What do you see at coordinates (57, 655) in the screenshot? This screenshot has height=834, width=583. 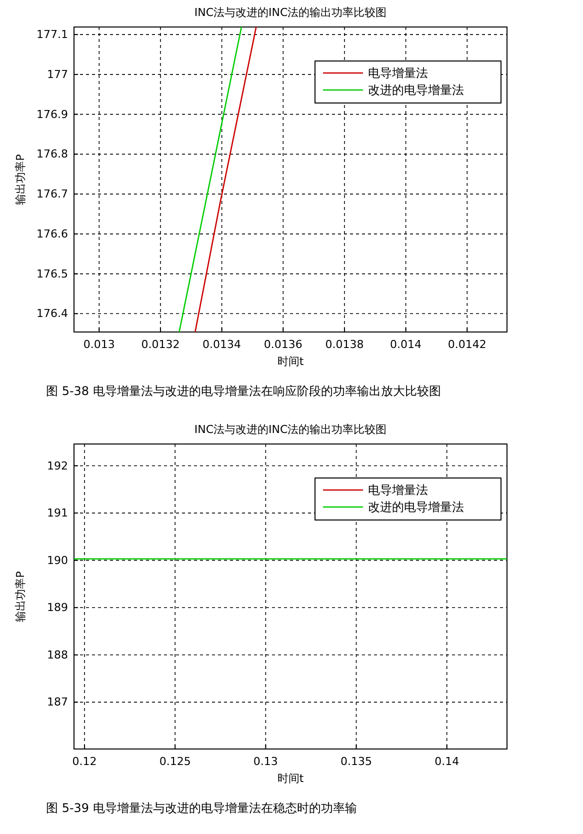 I see `y-tick-label: 188` at bounding box center [57, 655].